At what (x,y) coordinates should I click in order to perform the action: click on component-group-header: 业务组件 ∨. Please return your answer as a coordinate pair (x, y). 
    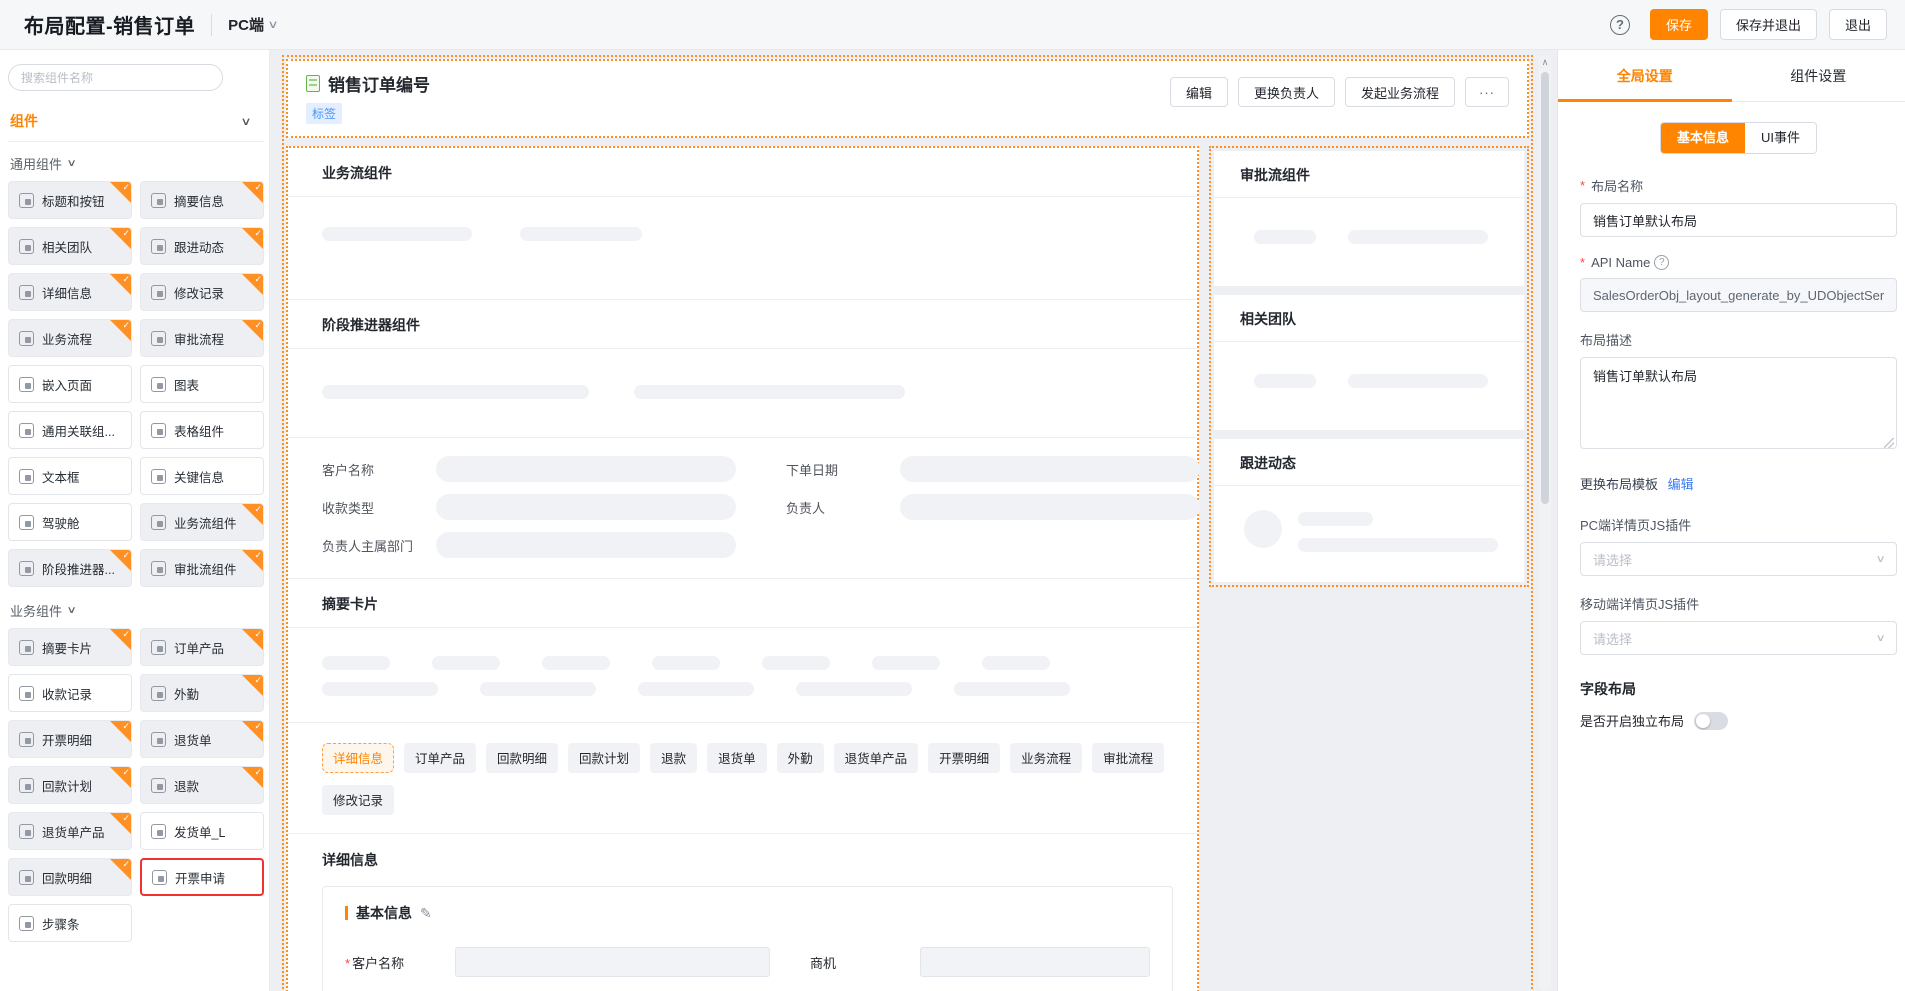
    Looking at the image, I should click on (138, 608).